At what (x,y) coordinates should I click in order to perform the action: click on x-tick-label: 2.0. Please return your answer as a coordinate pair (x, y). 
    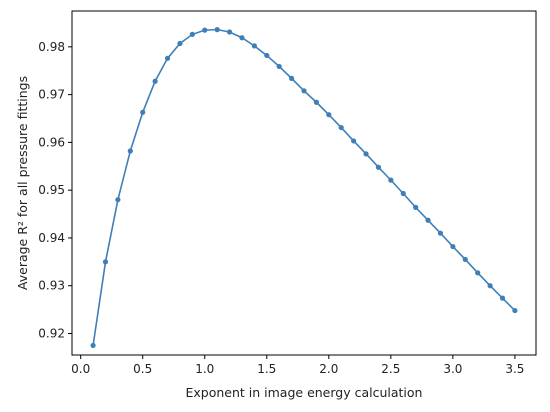
    Looking at the image, I should click on (328, 369).